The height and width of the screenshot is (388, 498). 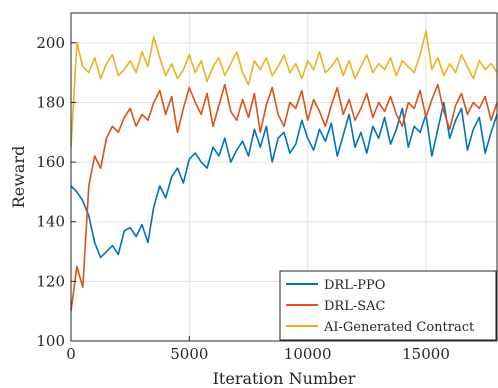 I want to click on x-tick-label: 0, so click(x=71, y=354).